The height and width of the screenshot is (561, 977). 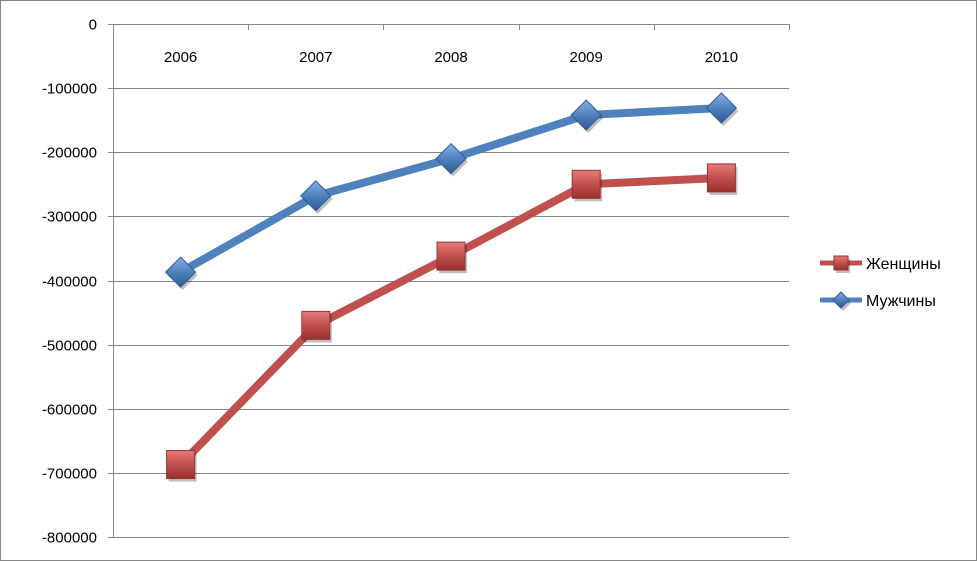 What do you see at coordinates (841, 300) in the screenshot?
I see `legend-marker-diamond` at bounding box center [841, 300].